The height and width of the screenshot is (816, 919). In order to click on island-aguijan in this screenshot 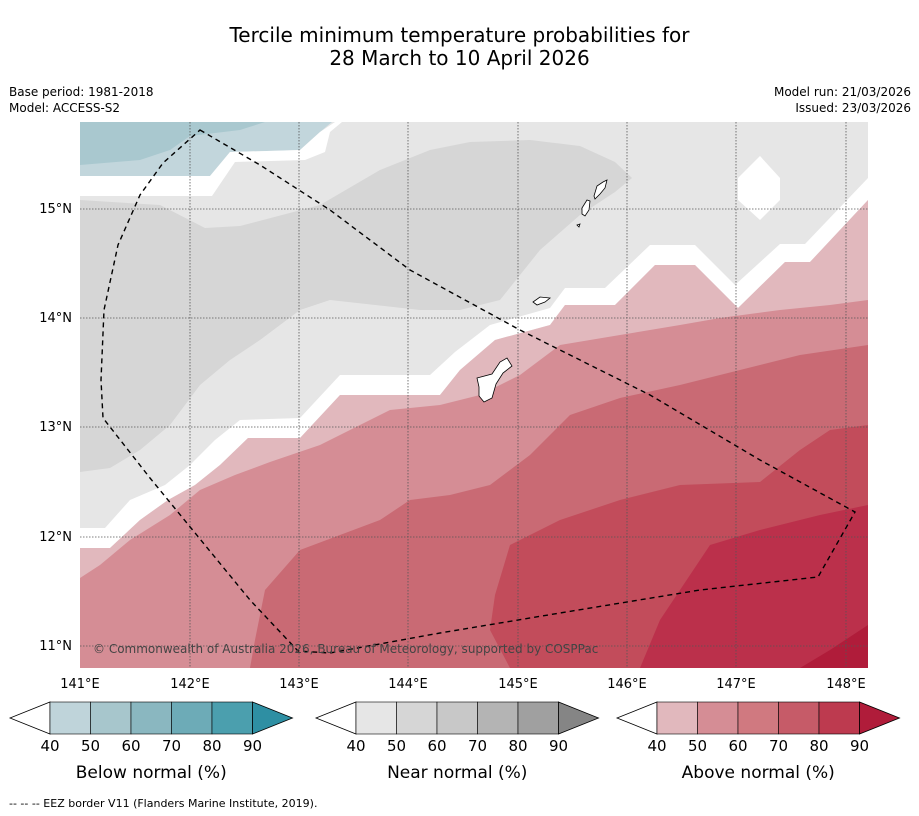, I will do `click(578, 225)`.